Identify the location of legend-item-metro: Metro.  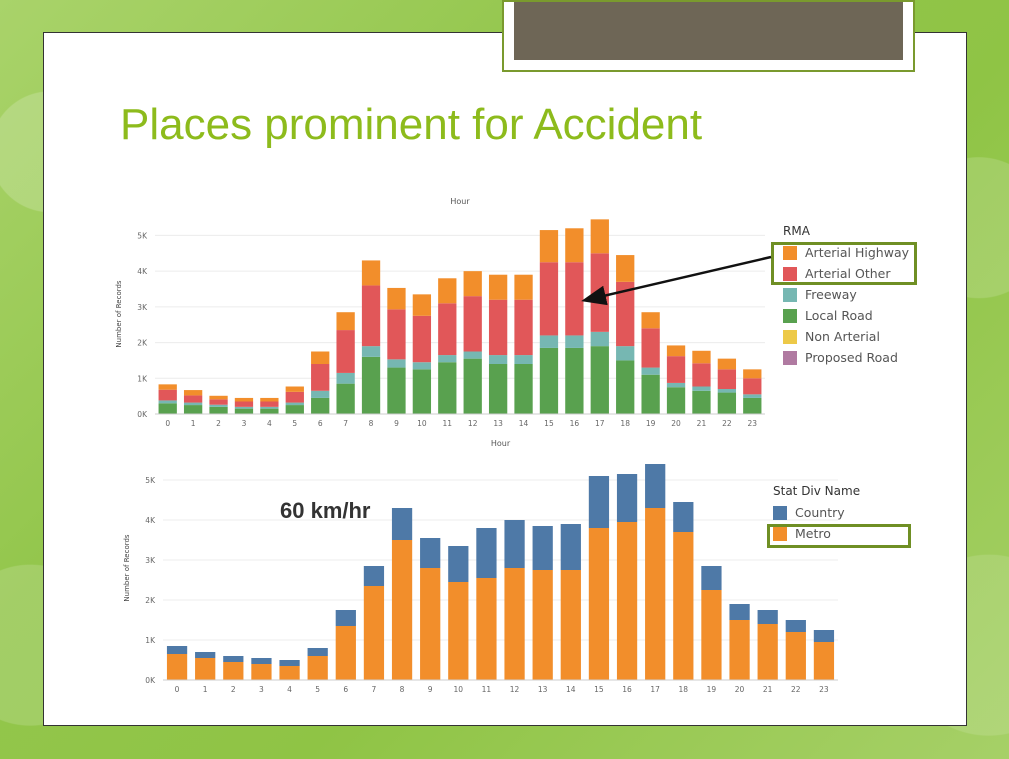
(816, 533).